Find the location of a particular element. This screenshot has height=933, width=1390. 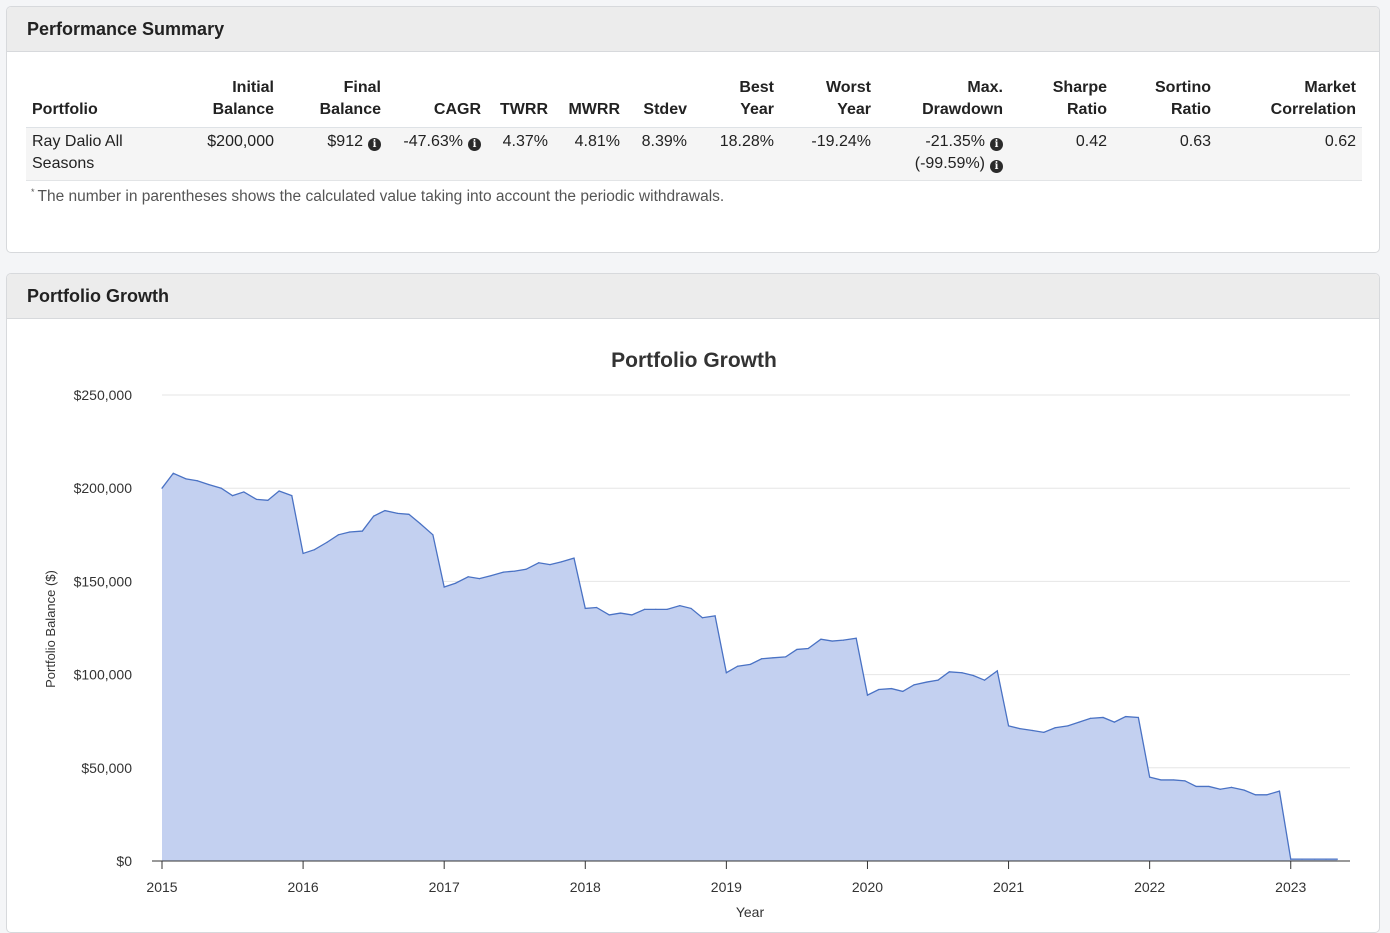

cell-worst-year: -19.24% is located at coordinates (828, 154).